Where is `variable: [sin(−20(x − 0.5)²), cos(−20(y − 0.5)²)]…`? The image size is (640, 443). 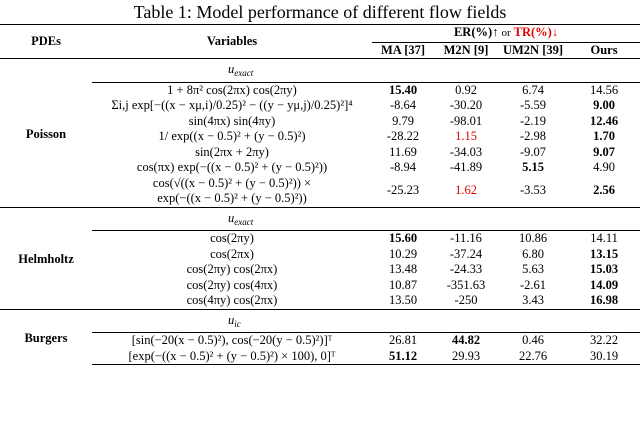 variable: [sin(−20(x − 0.5)²), cos(−20(y − 0.5)²)]… is located at coordinates (232, 340).